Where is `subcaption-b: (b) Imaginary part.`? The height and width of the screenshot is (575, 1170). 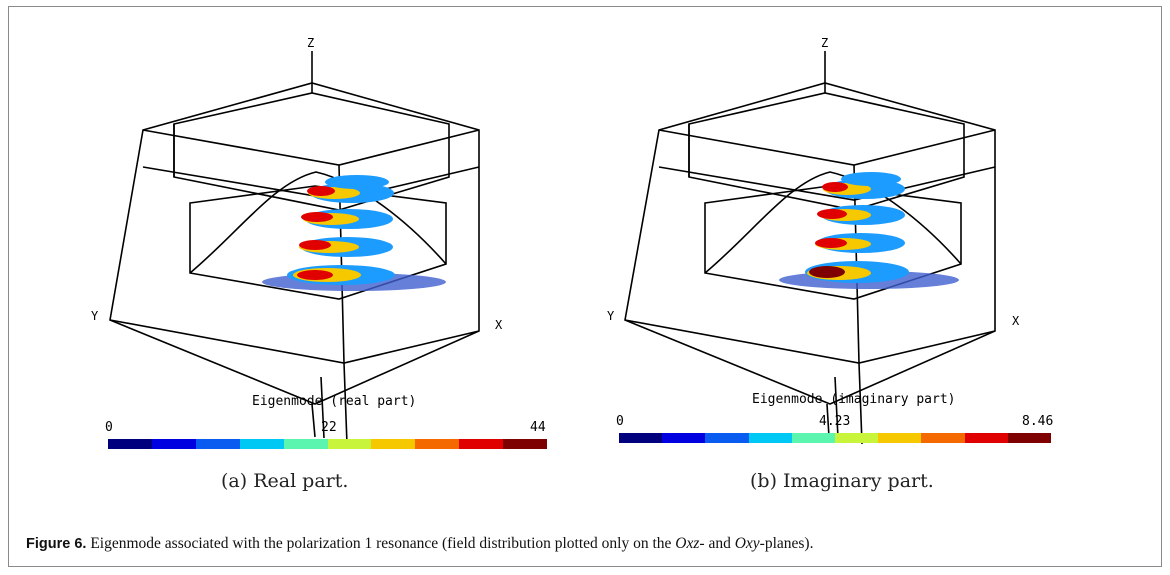 subcaption-b: (b) Imaginary part. is located at coordinates (842, 481).